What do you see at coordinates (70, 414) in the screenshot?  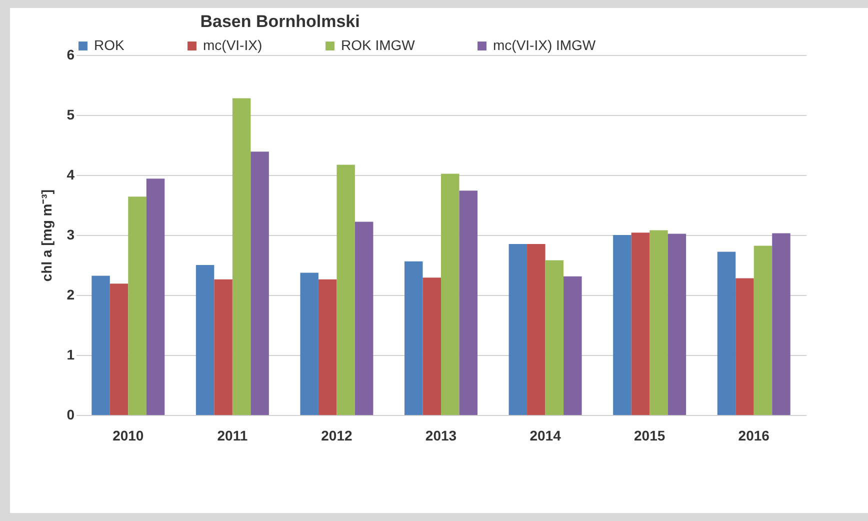 I see `y-tick-label: 0` at bounding box center [70, 414].